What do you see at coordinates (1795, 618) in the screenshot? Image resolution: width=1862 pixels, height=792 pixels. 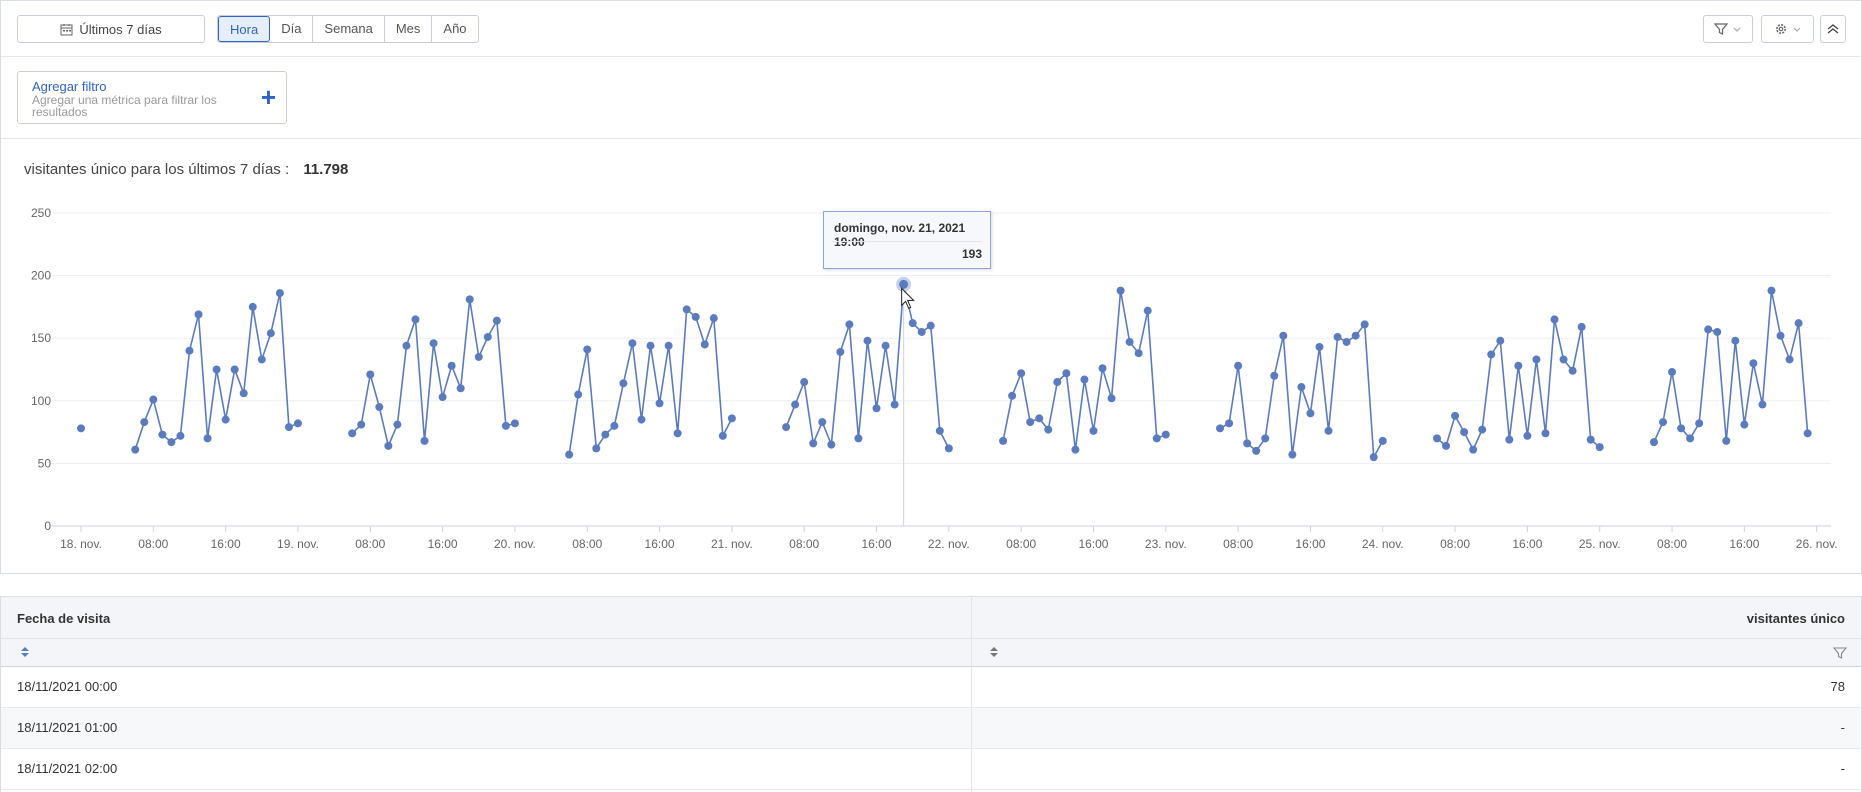 I see `column-header-visitors: visitantes único` at bounding box center [1795, 618].